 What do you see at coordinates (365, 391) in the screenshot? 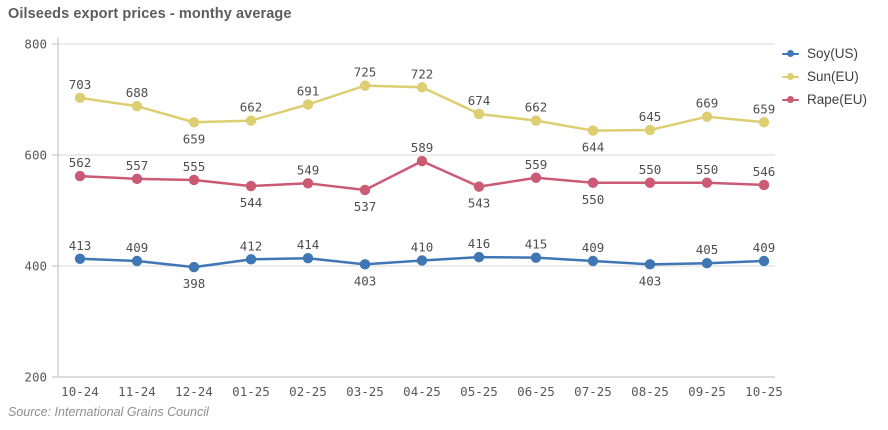
I see `x-tick-label: 03-25` at bounding box center [365, 391].